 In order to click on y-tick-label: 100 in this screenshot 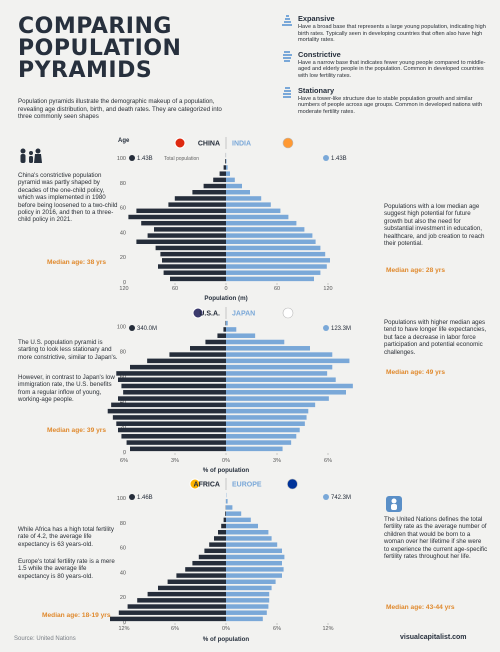, I will do `click(121, 499)`.